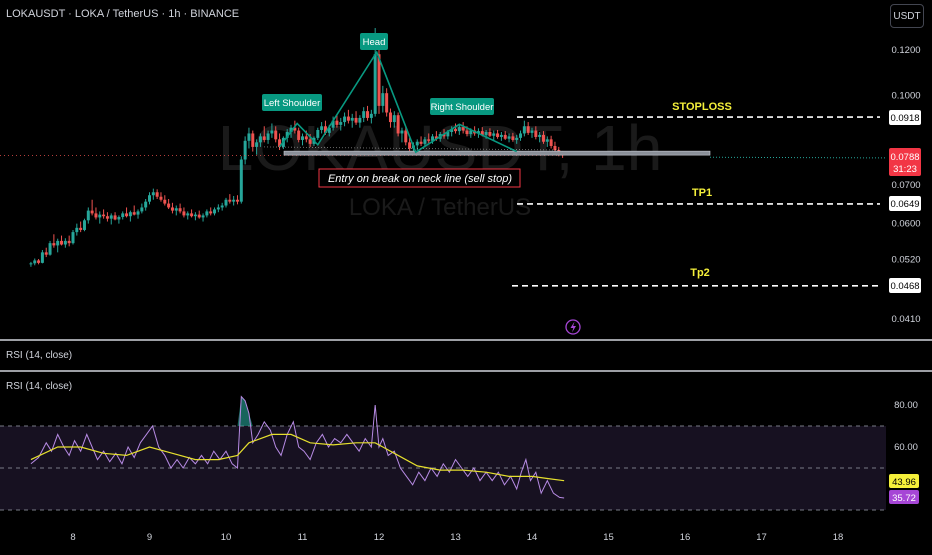 This screenshot has width=932, height=555. I want to click on time-tick-label: 11, so click(303, 537).